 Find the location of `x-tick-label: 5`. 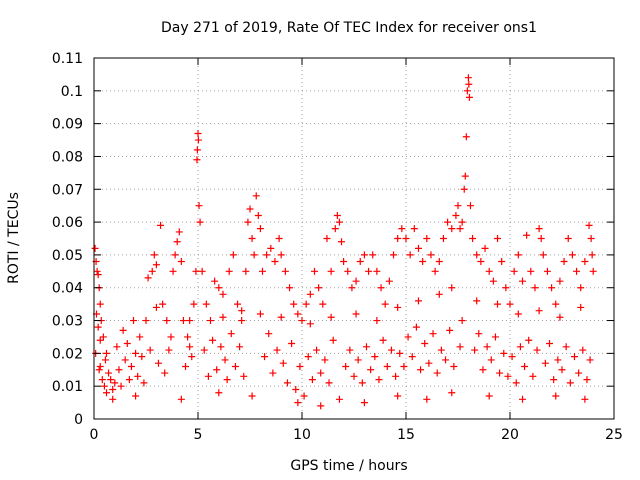

x-tick-label: 5 is located at coordinates (198, 435).